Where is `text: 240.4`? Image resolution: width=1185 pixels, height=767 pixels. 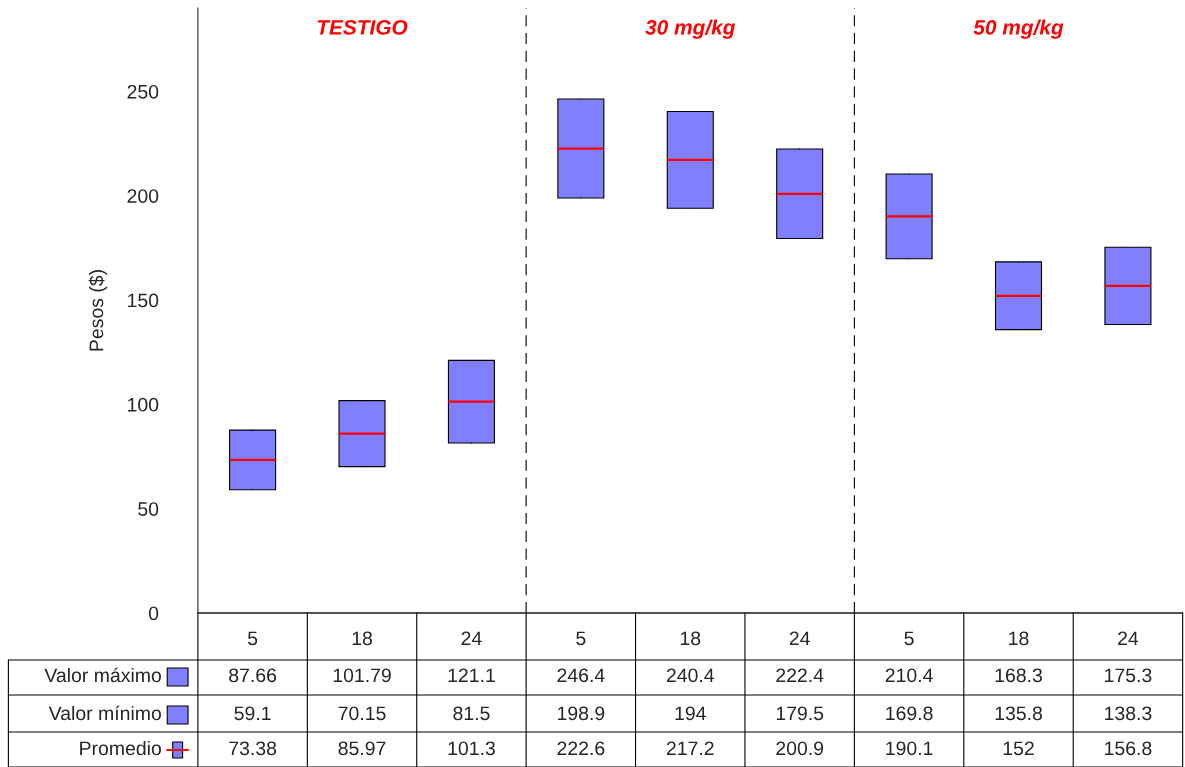 text: 240.4 is located at coordinates (690, 675).